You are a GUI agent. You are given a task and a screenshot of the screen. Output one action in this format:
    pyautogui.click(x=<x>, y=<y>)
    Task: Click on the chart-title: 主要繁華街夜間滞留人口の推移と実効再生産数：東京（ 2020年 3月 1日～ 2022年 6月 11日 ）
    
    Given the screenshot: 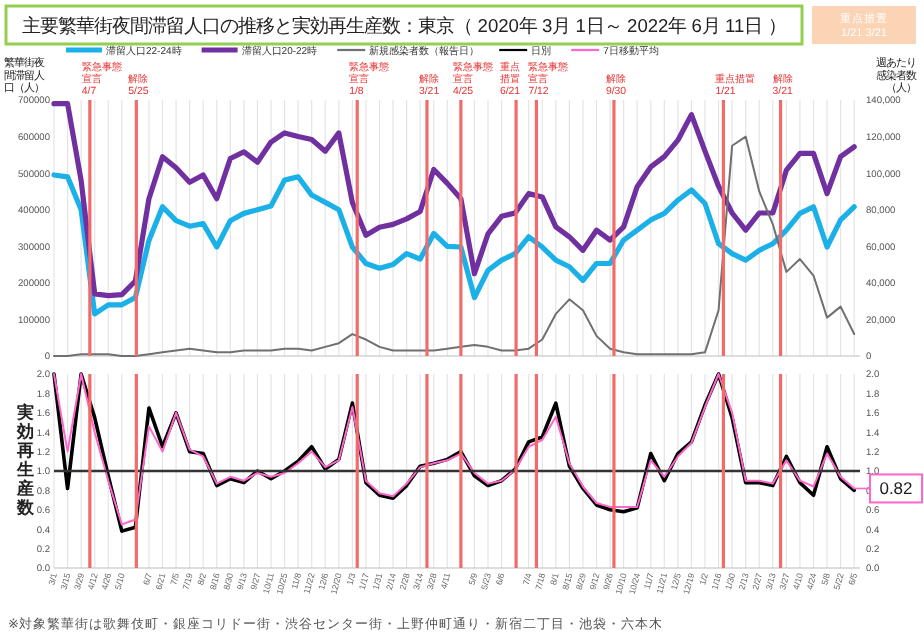 What is the action you would take?
    pyautogui.click(x=404, y=26)
    